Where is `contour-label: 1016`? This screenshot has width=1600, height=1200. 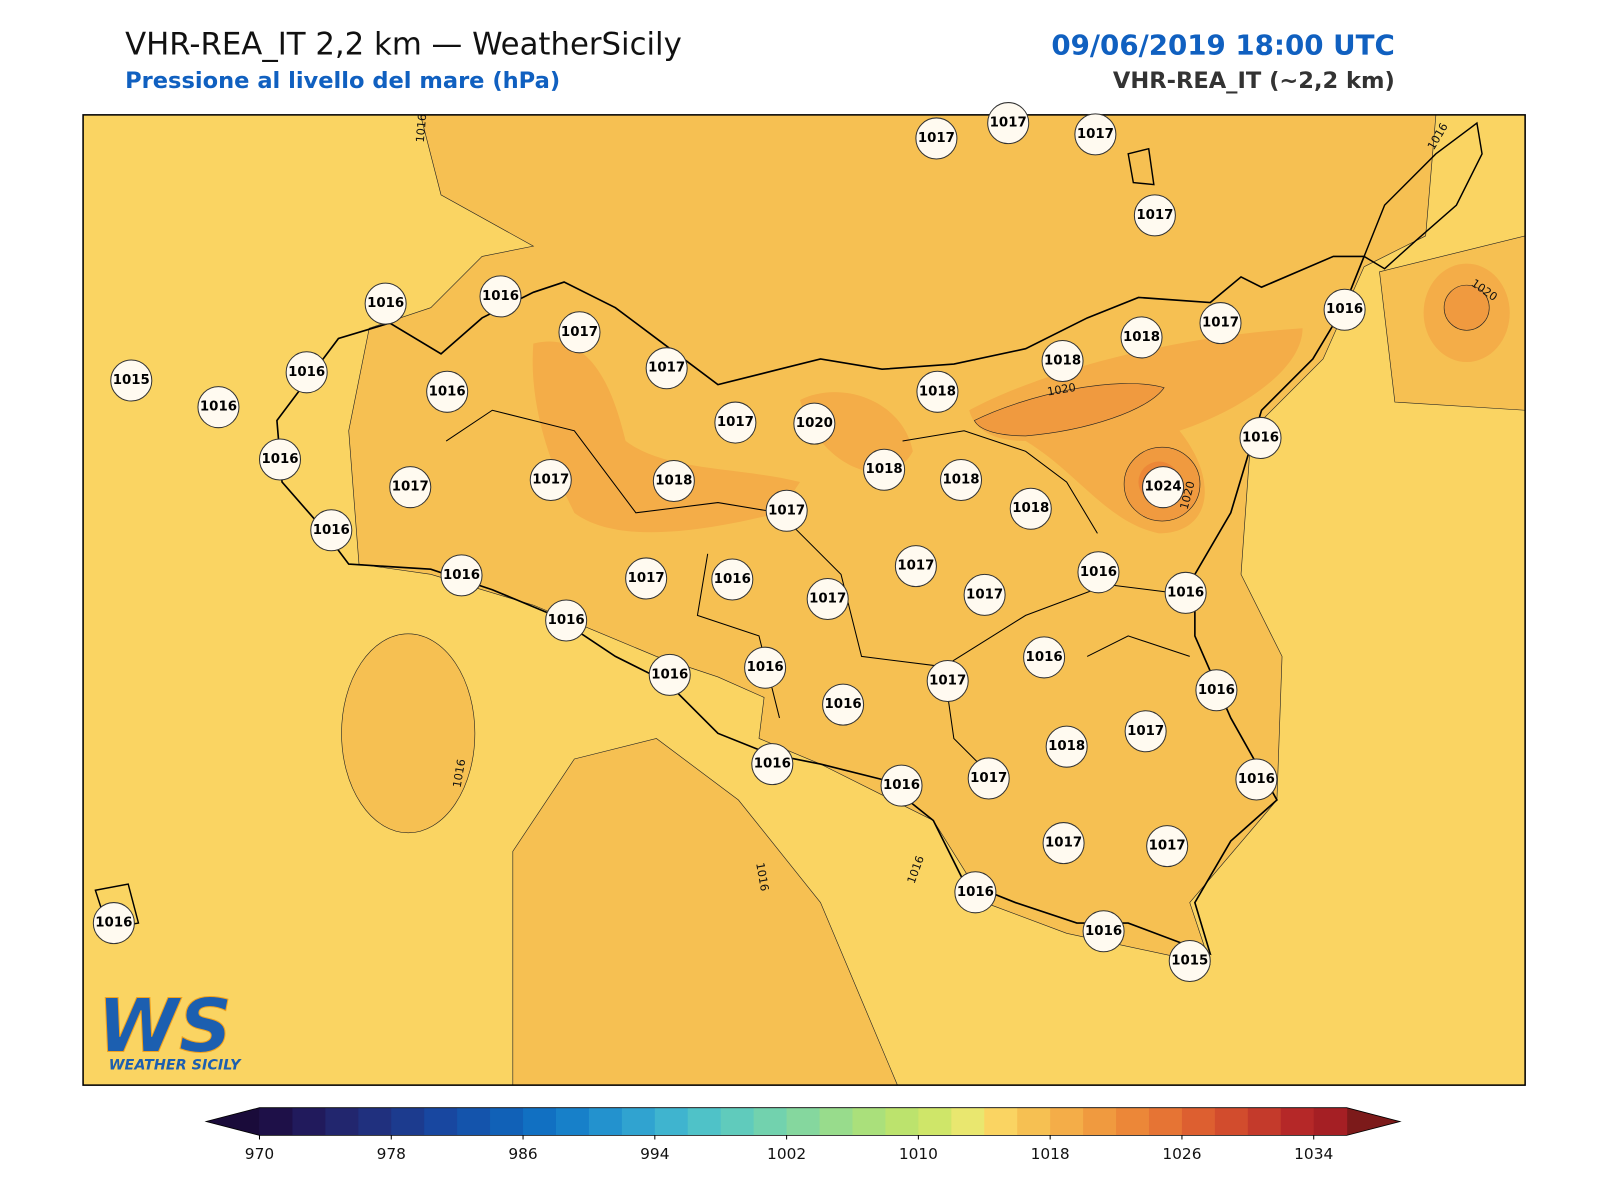 contour-label: 1016 is located at coordinates (421, 128).